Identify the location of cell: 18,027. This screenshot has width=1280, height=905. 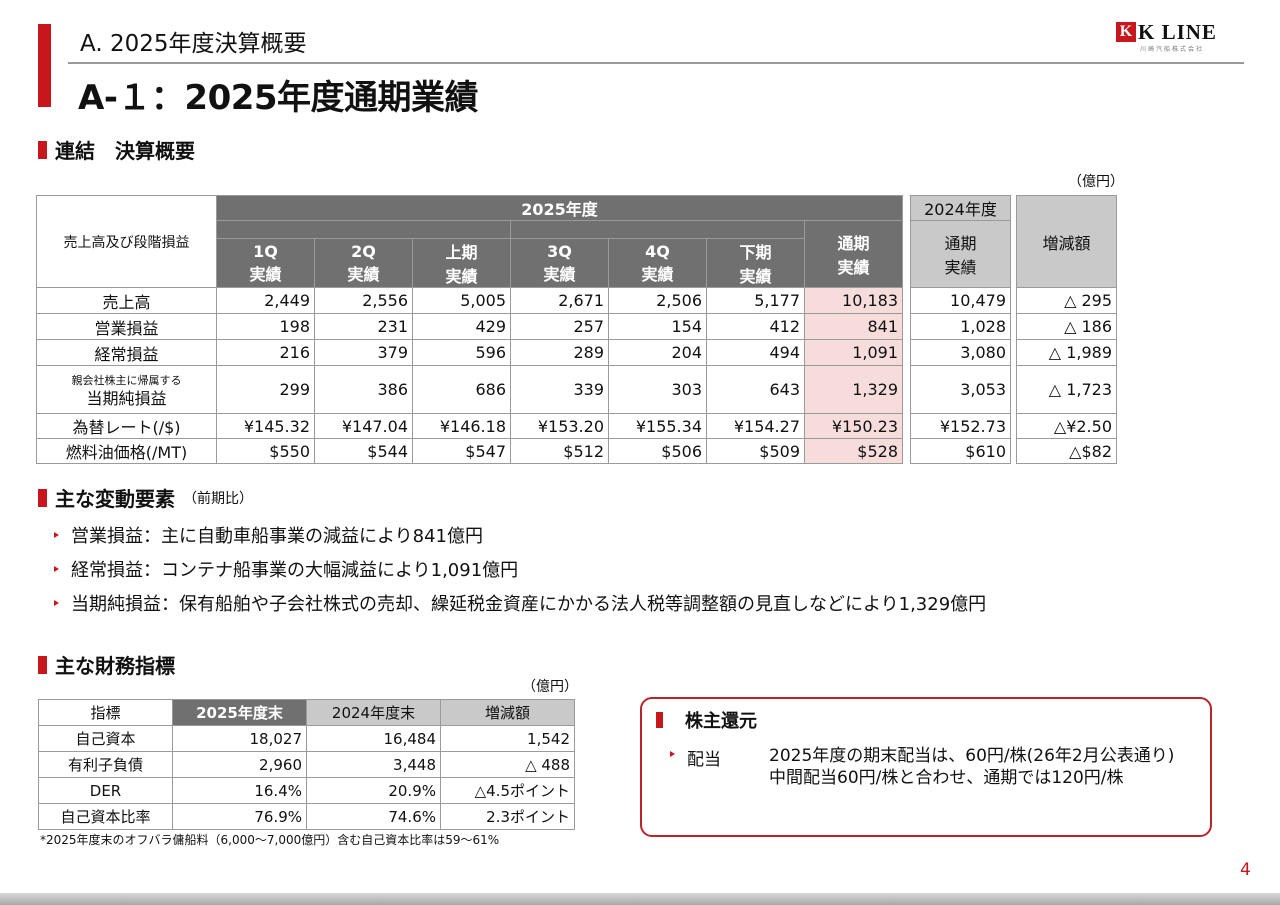
(239, 738).